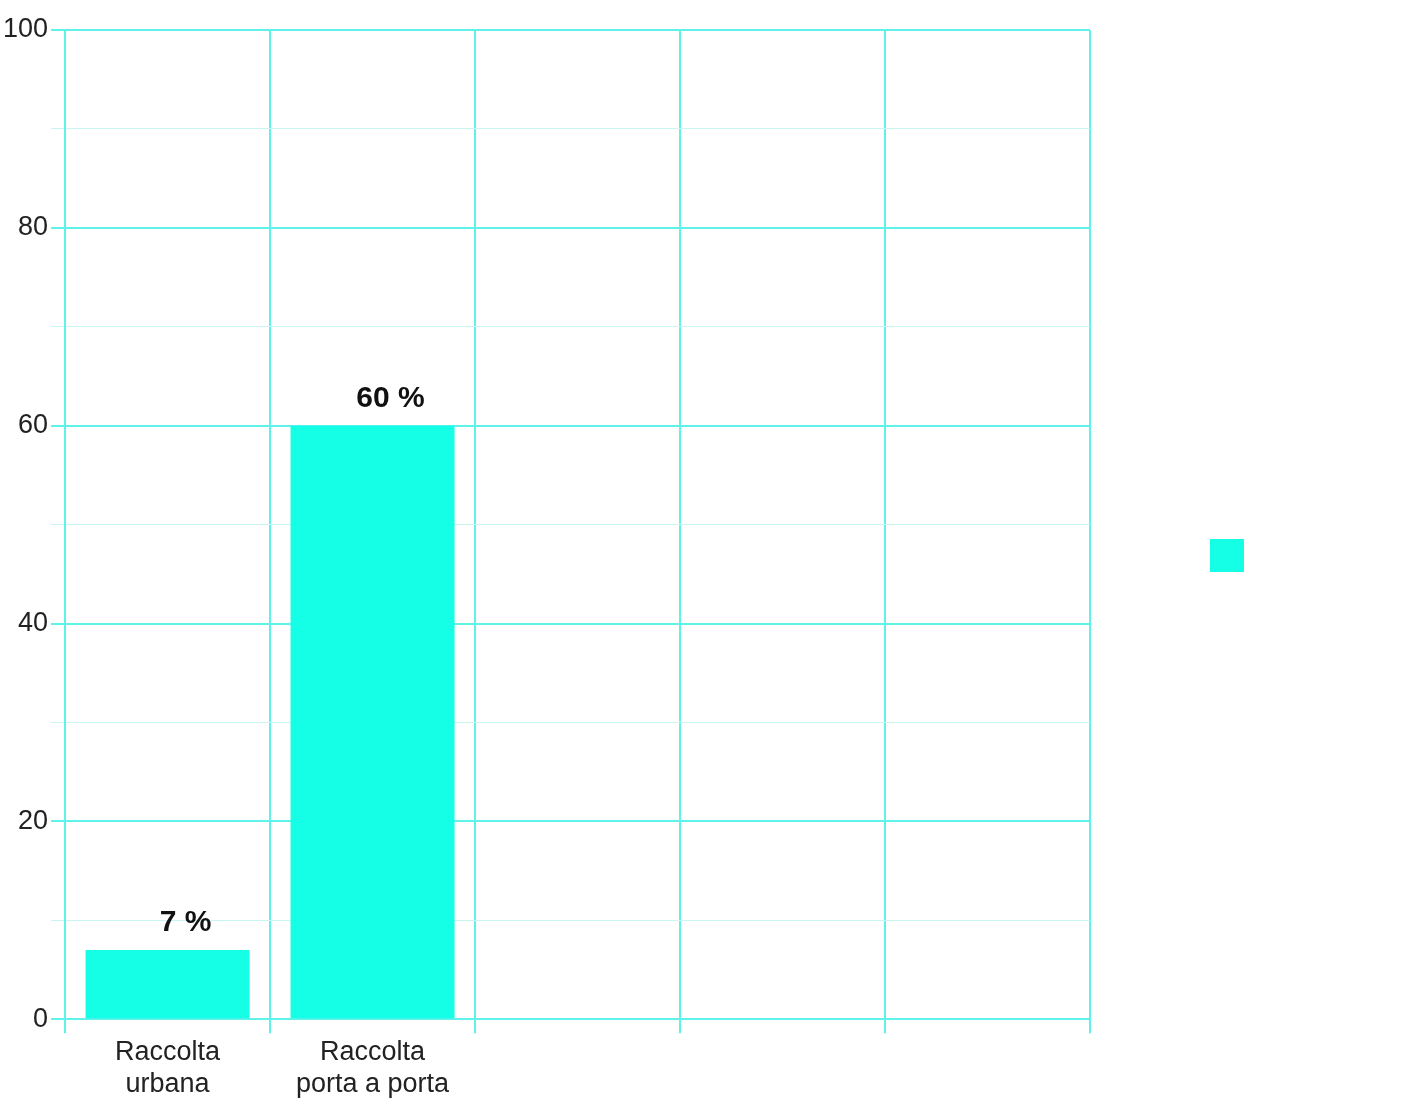 This screenshot has width=1420, height=1104. What do you see at coordinates (41, 1017) in the screenshot?
I see `y-tick-label: 0` at bounding box center [41, 1017].